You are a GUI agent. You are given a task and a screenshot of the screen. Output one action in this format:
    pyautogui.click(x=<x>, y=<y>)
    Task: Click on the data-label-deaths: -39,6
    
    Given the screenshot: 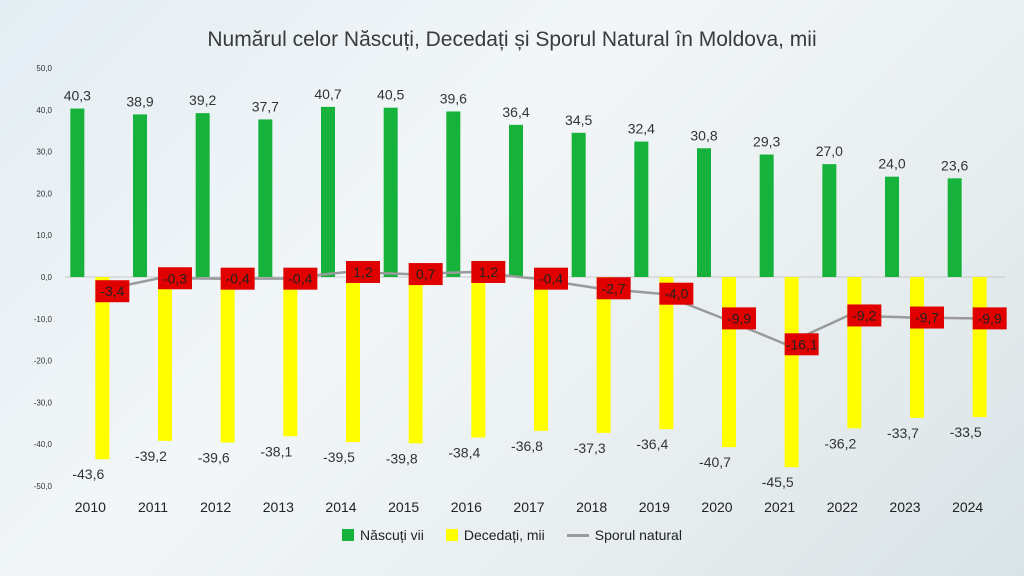 What is the action you would take?
    pyautogui.click(x=214, y=458)
    